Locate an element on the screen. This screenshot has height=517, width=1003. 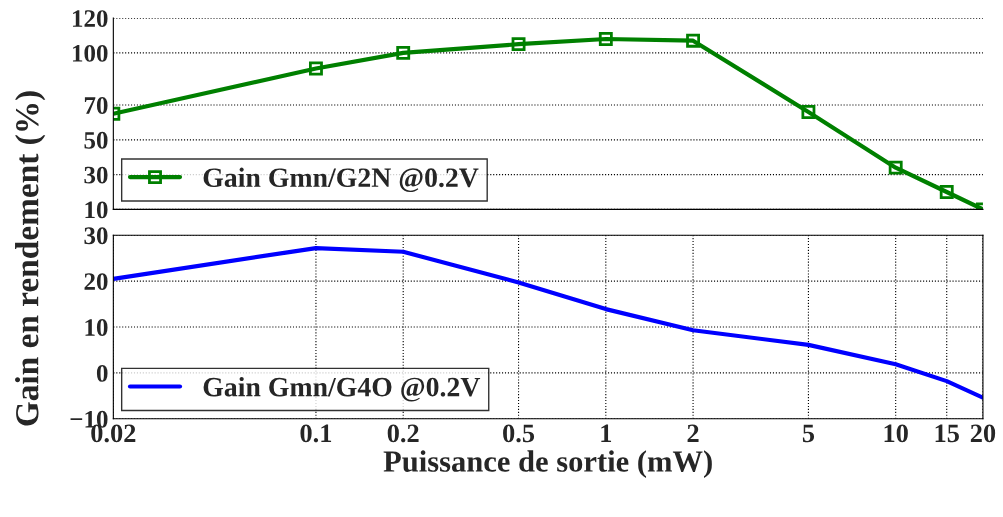
x-tick-label: 20 is located at coordinates (983, 433).